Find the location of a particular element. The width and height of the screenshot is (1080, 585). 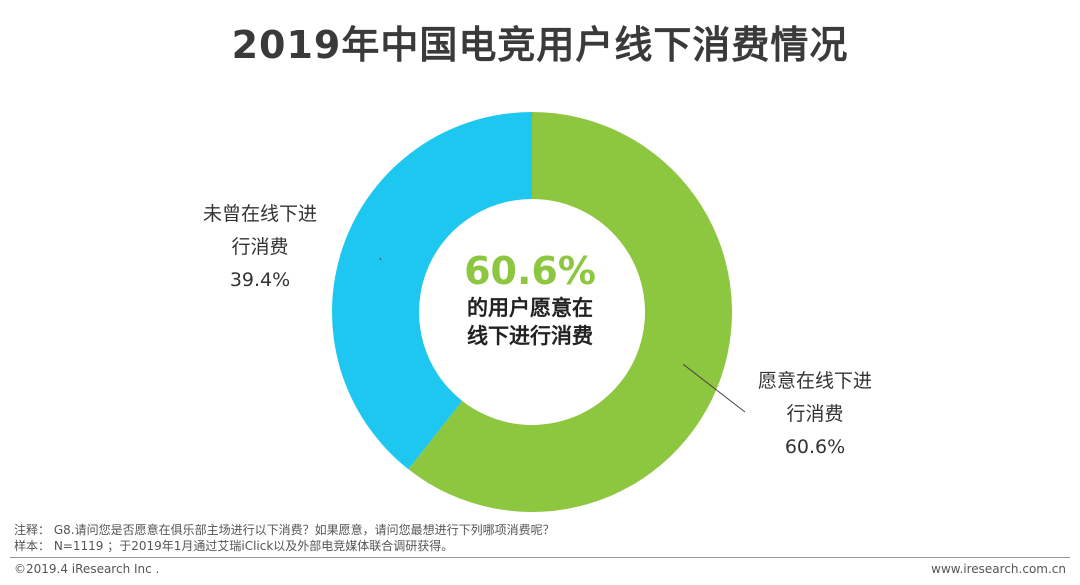

center-caption-line: 的用户愿意在 is located at coordinates (530, 308).